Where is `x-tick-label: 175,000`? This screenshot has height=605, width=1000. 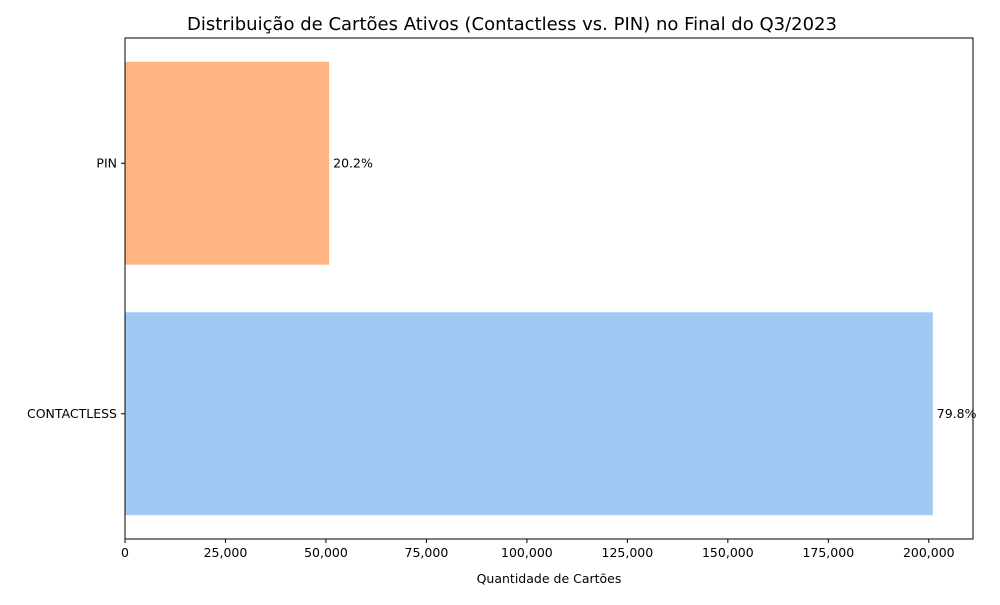 x-tick-label: 175,000 is located at coordinates (828, 552).